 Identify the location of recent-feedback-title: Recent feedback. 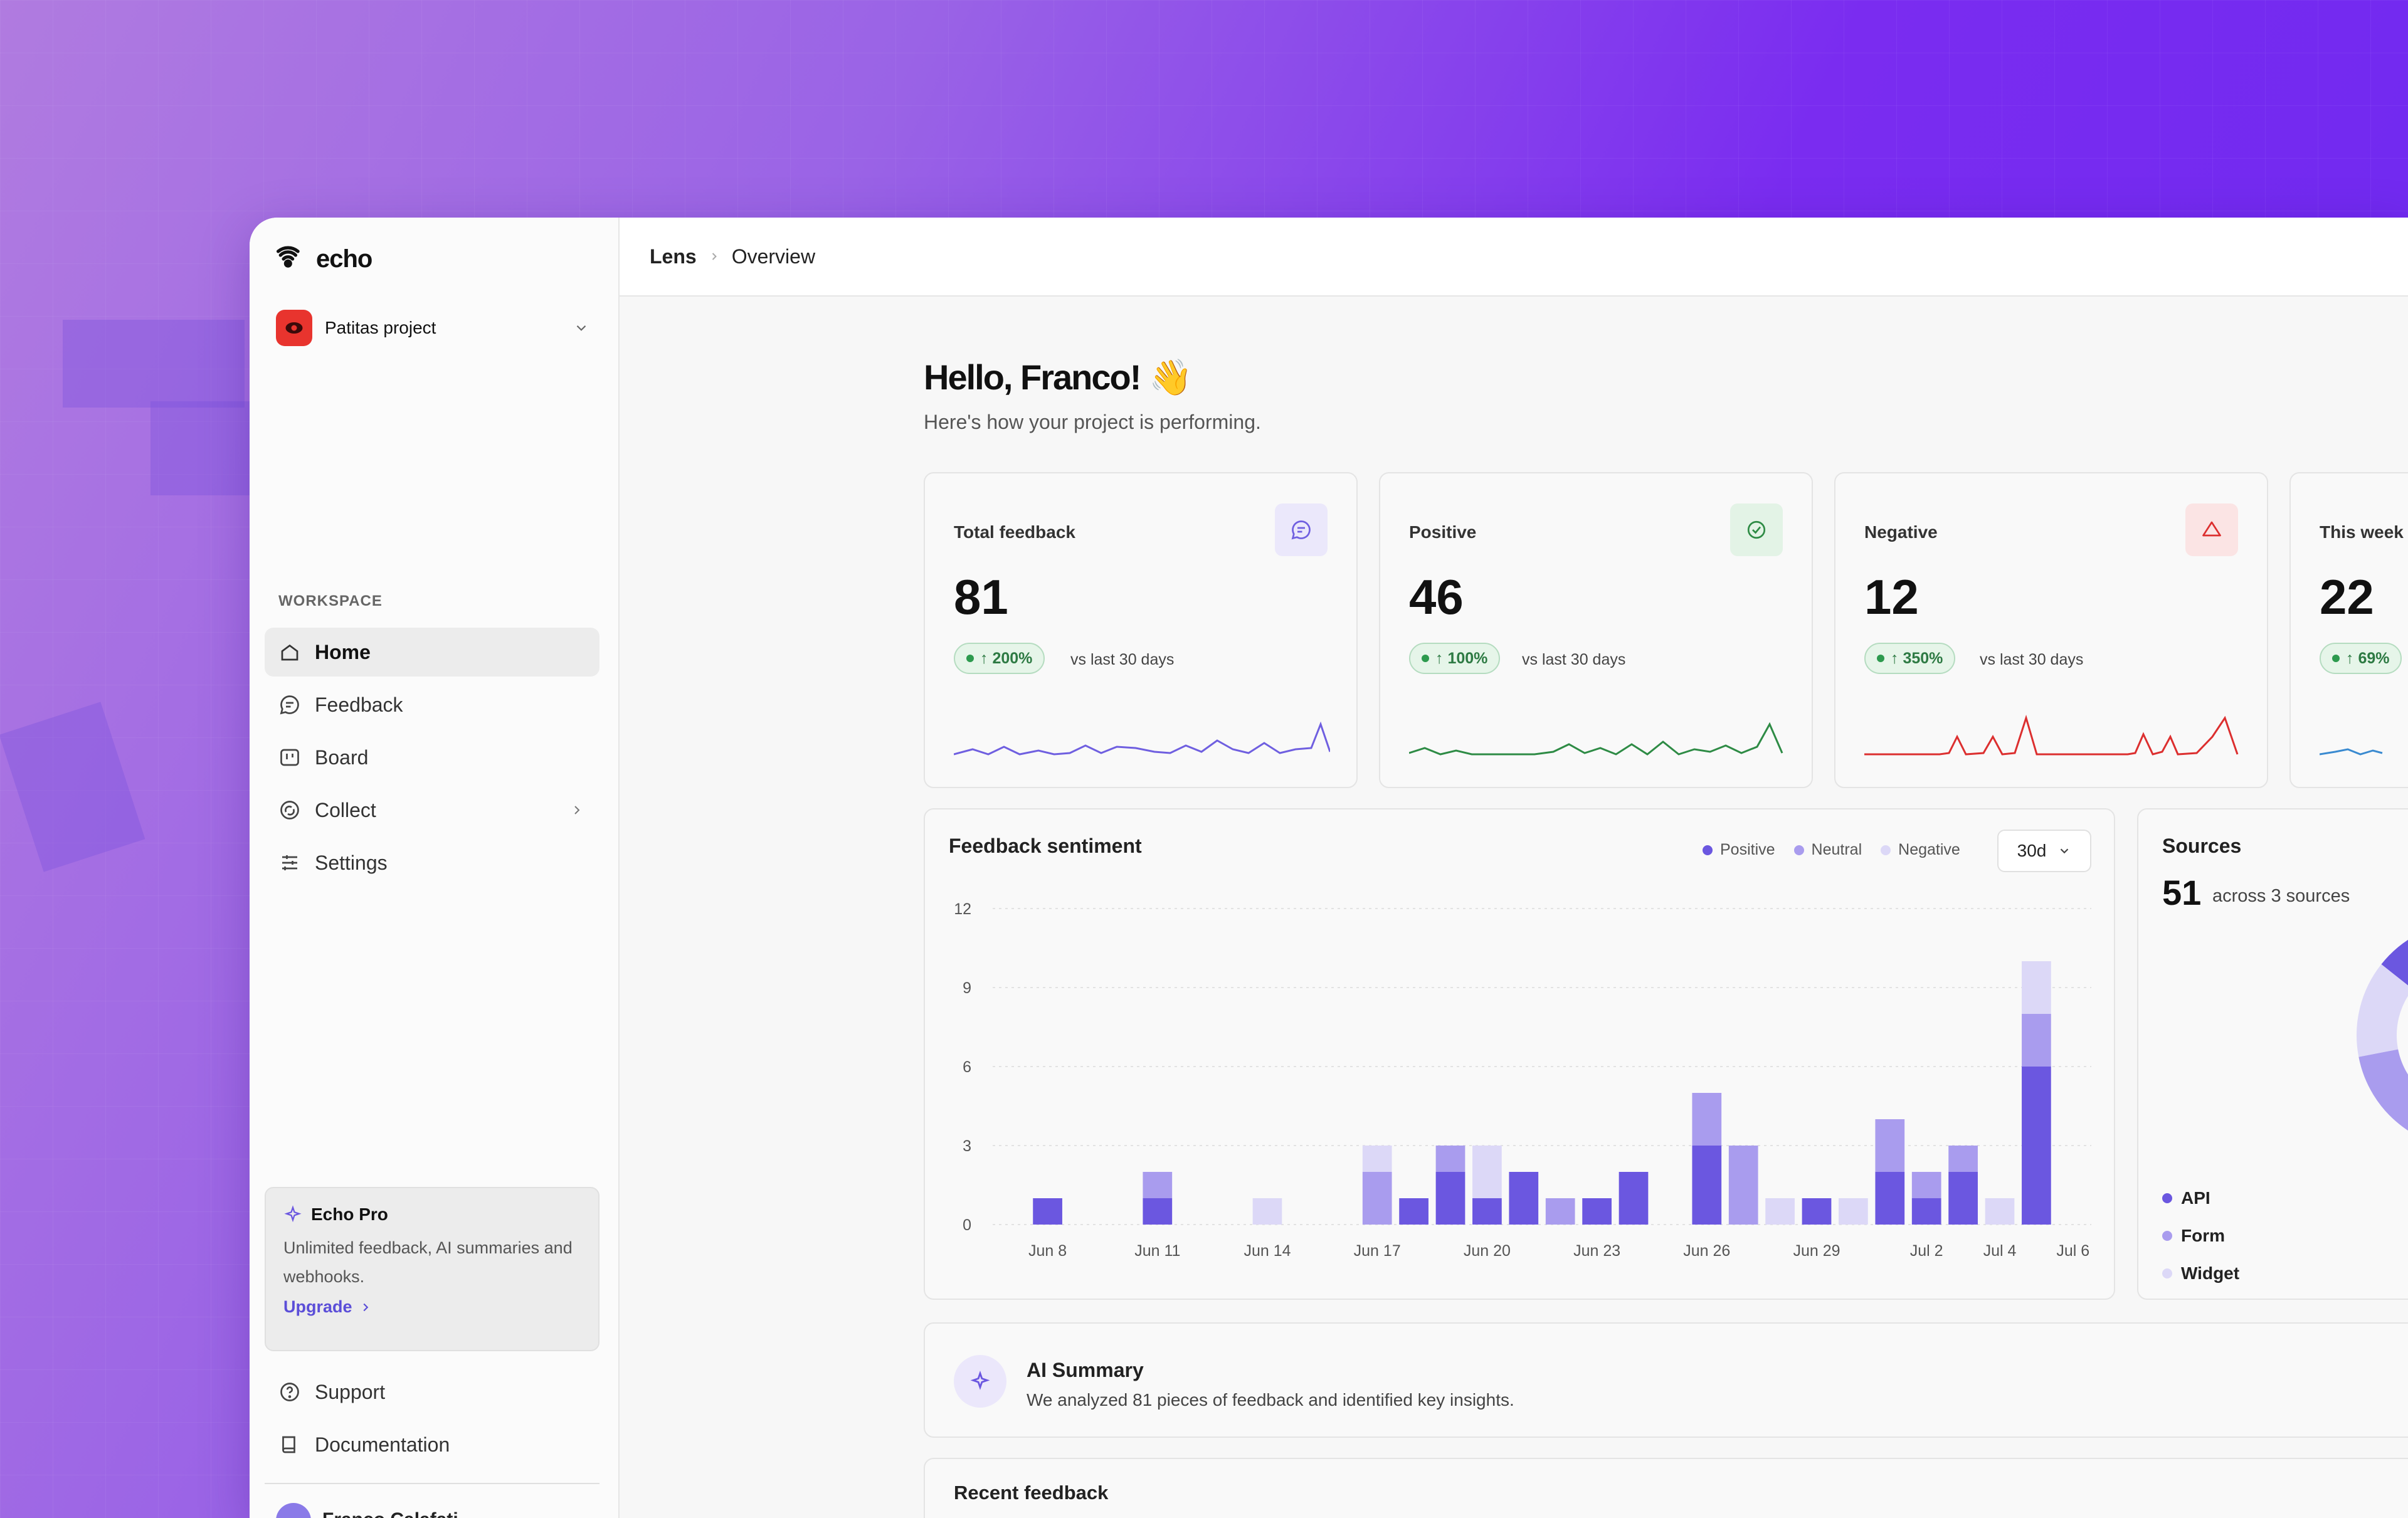
(1031, 1493).